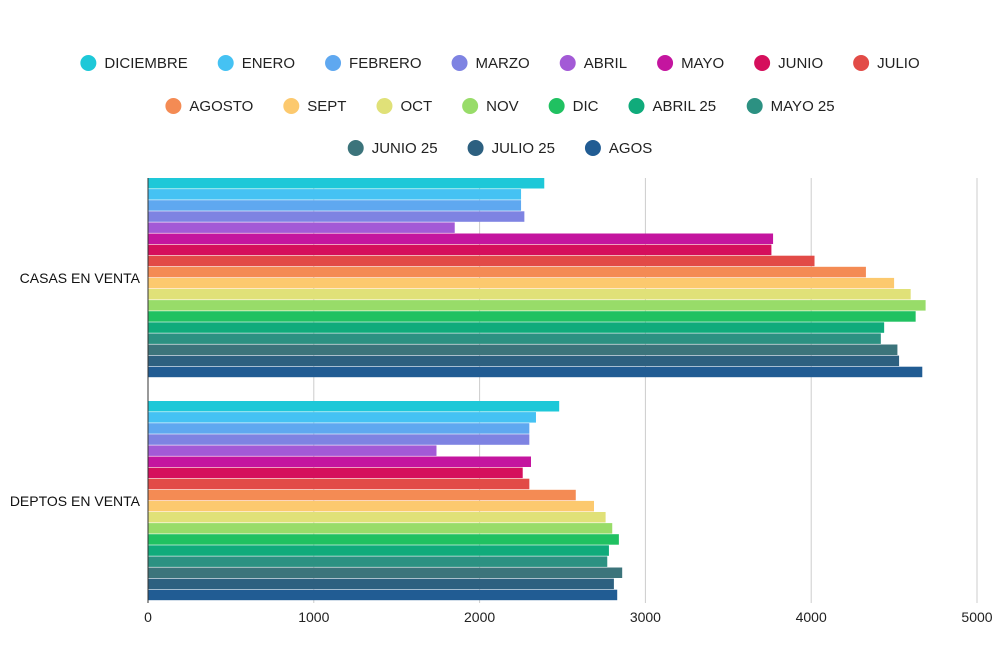  Describe the element at coordinates (326, 106) in the screenshot. I see `legend-label: SEPT` at that location.